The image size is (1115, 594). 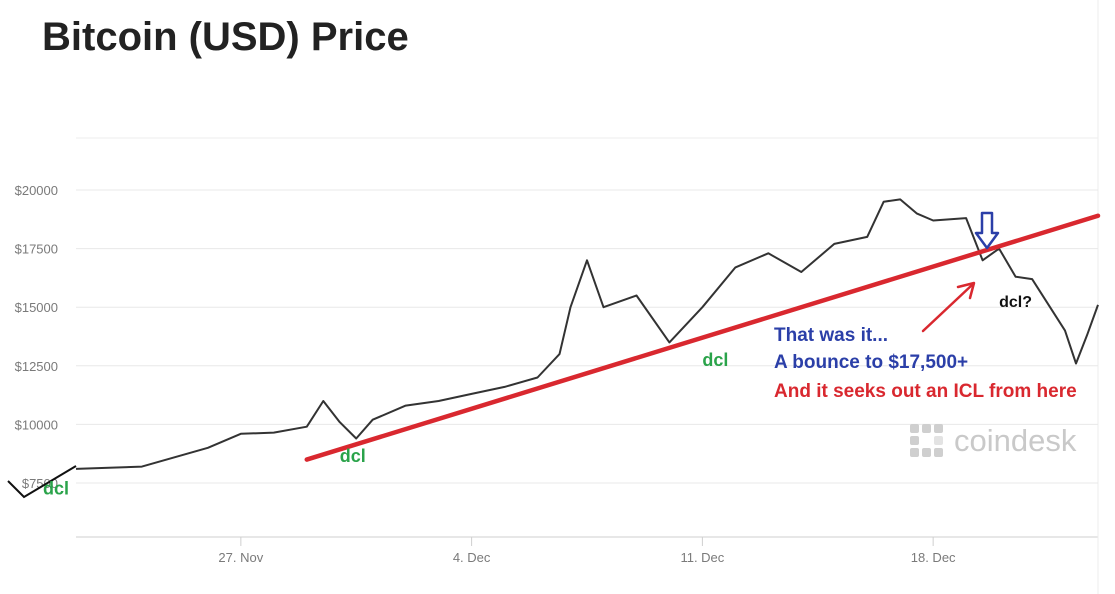 What do you see at coordinates (987, 230) in the screenshot?
I see `down-arrow-icon` at bounding box center [987, 230].